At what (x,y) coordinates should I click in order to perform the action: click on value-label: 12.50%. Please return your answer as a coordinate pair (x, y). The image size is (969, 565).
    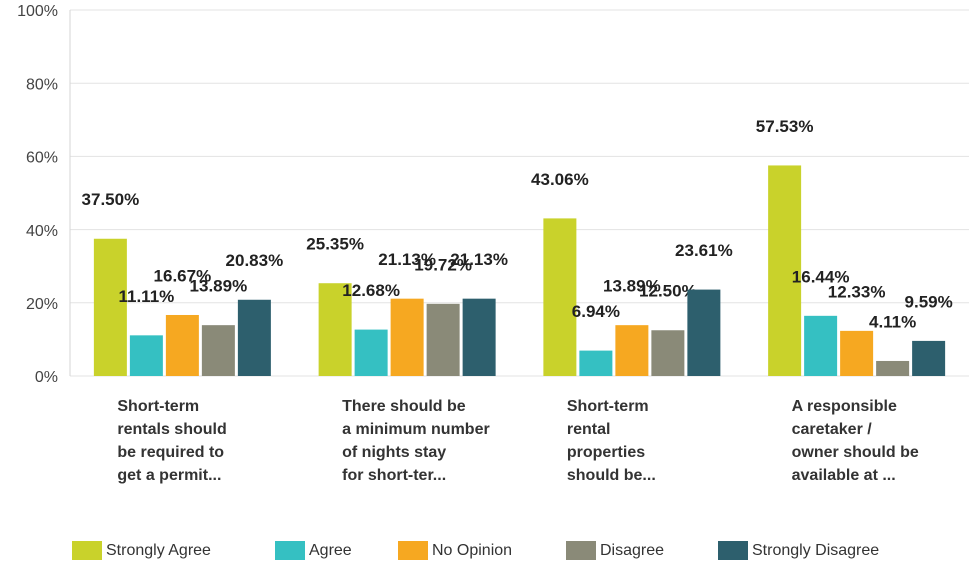
    Looking at the image, I should click on (668, 291).